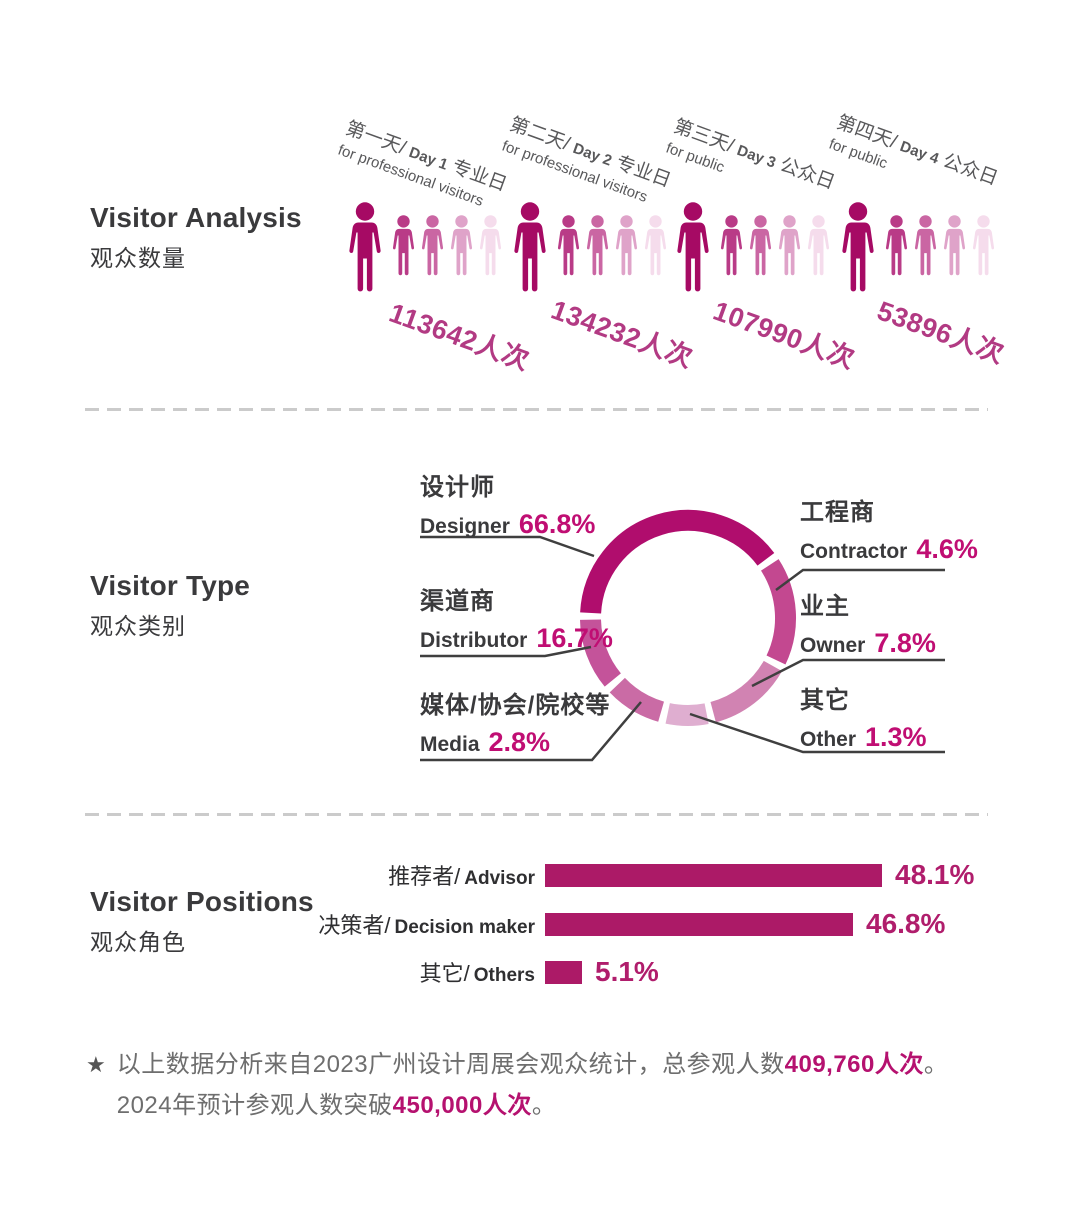 Image resolution: width=1080 pixels, height=1231 pixels. What do you see at coordinates (499, 878) in the screenshot?
I see `advisor-label-en: Advisor` at bounding box center [499, 878].